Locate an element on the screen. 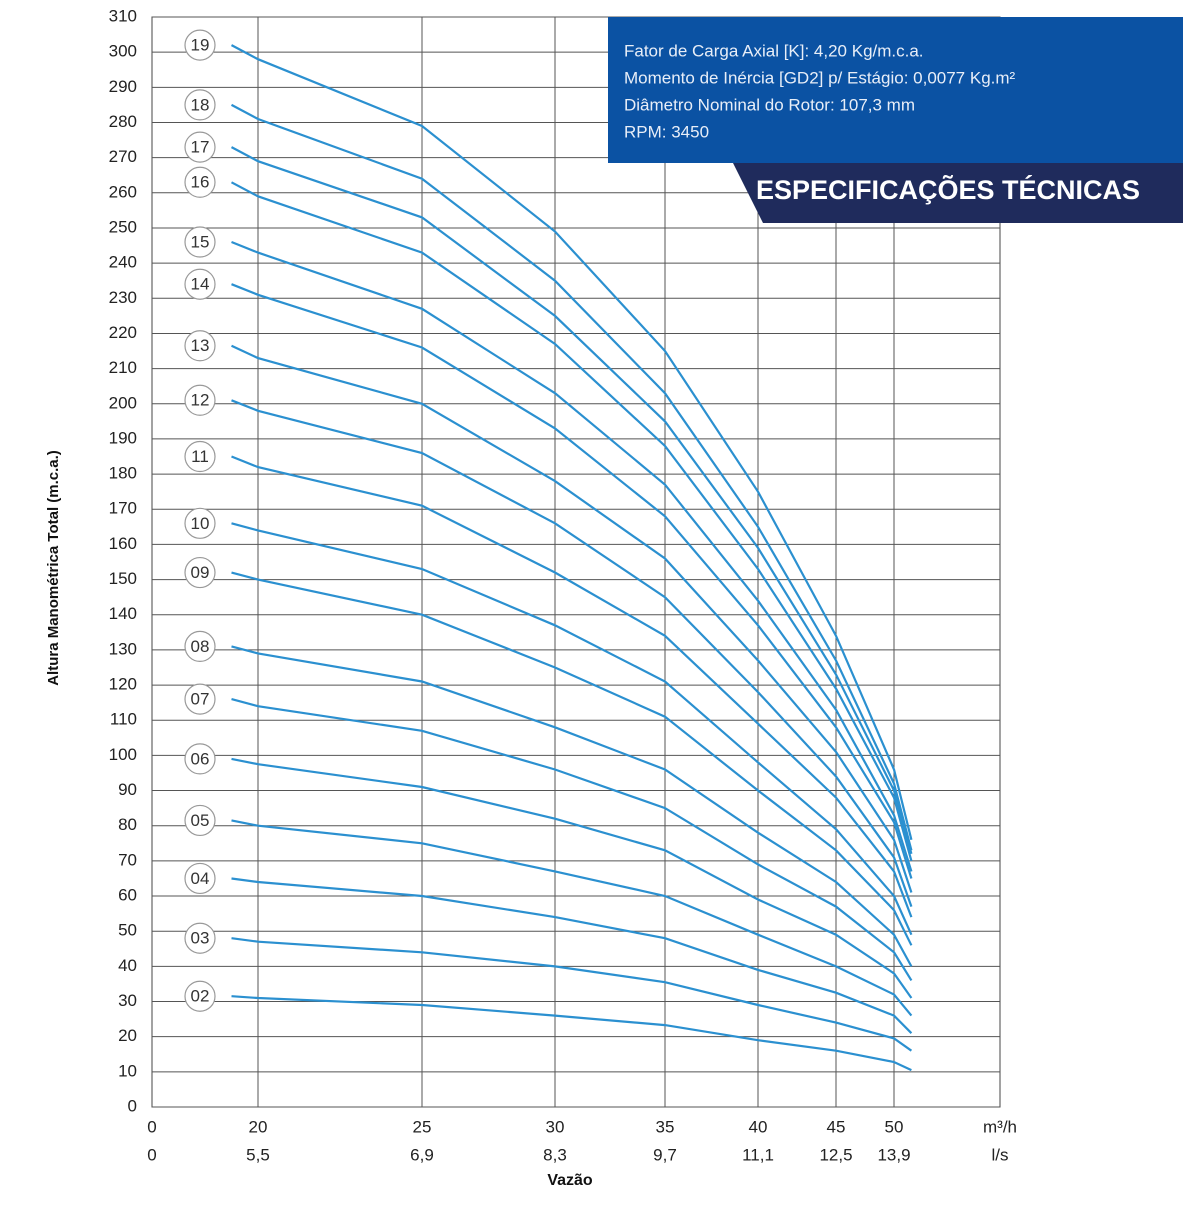 This screenshot has width=1200, height=1205. curve-label: 15 is located at coordinates (200, 242).